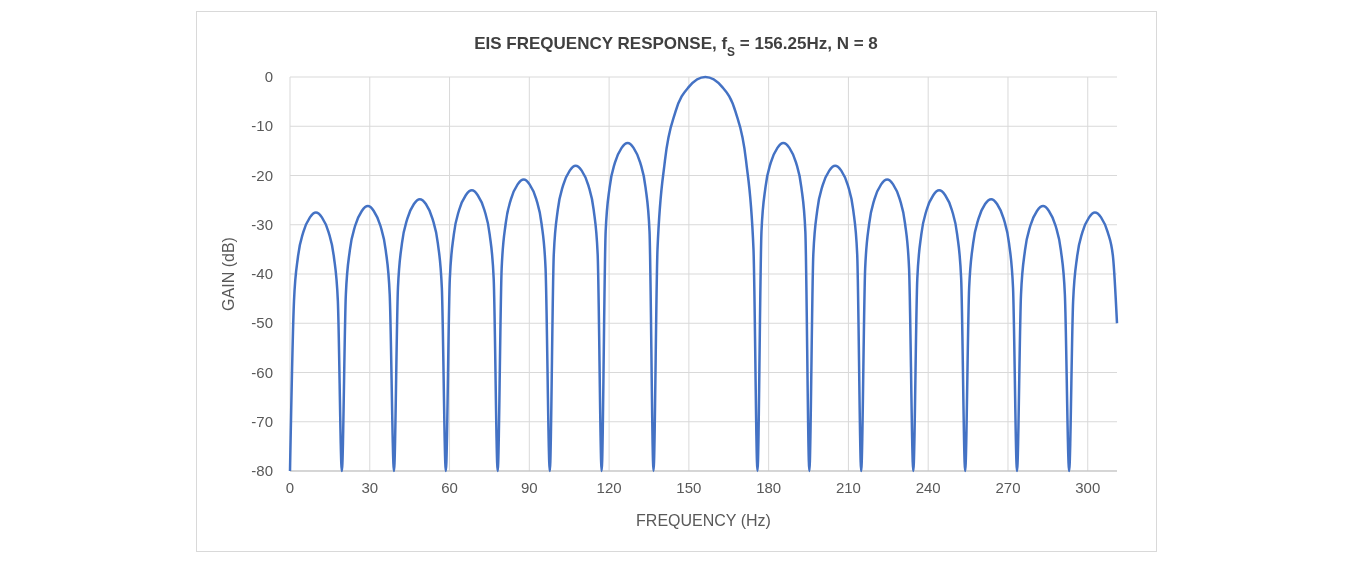 This screenshot has width=1350, height=561. Describe the element at coordinates (609, 487) in the screenshot. I see `x-tick-label: 120` at that location.